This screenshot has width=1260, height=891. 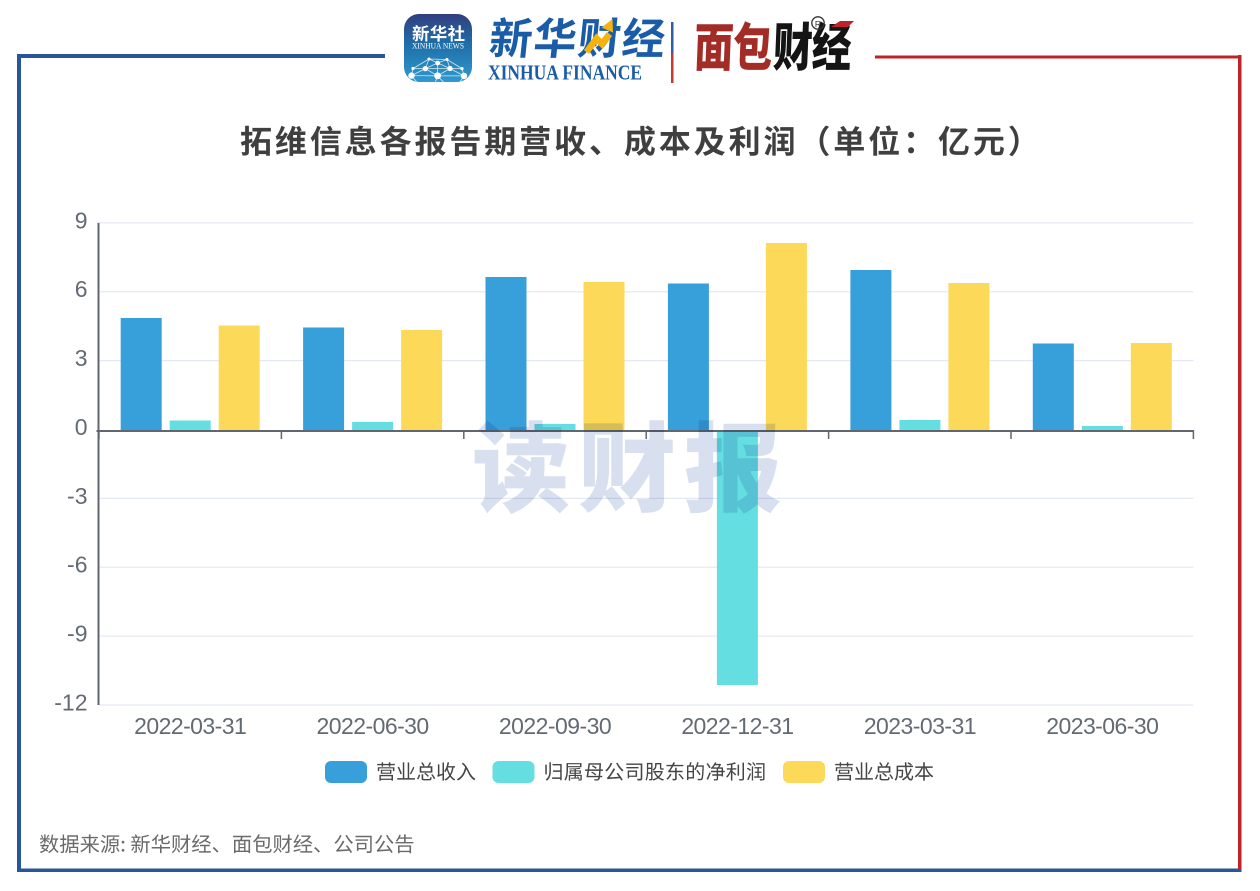 I want to click on svg-text: R, so click(x=818, y=24).